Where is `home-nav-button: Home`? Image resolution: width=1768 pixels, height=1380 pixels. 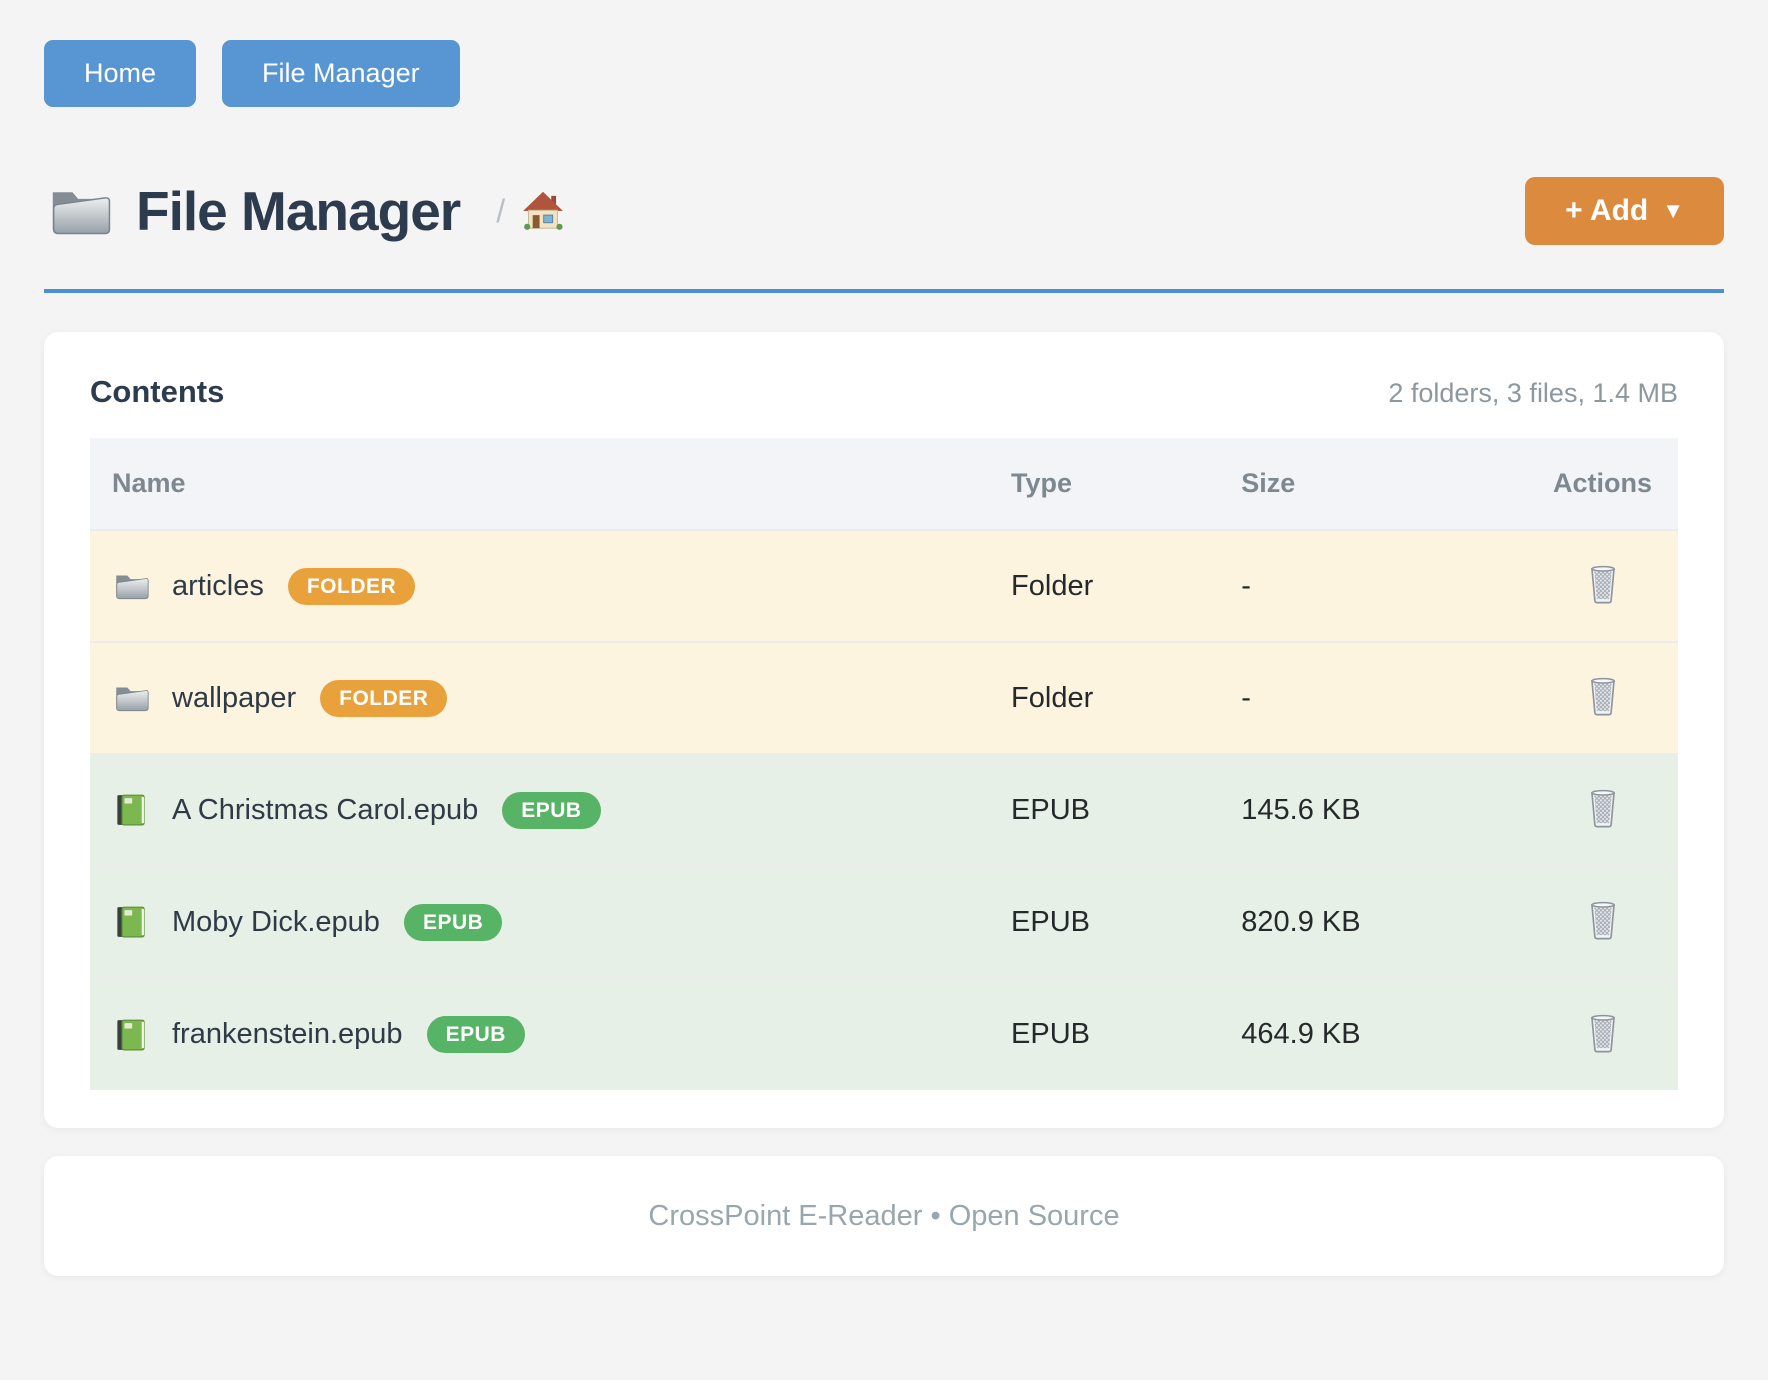 home-nav-button: Home is located at coordinates (120, 73).